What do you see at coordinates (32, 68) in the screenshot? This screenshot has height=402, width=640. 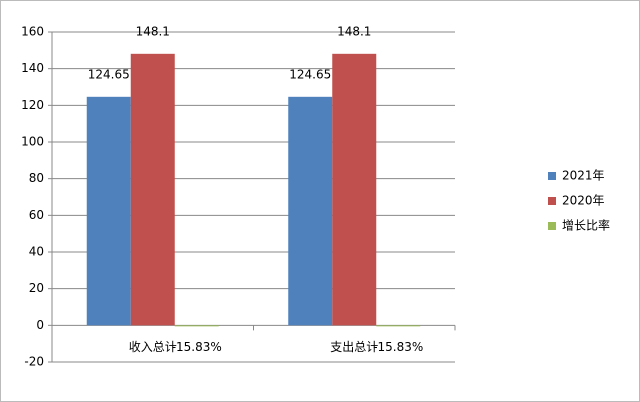 I see `y-tick-label: 140` at bounding box center [32, 68].